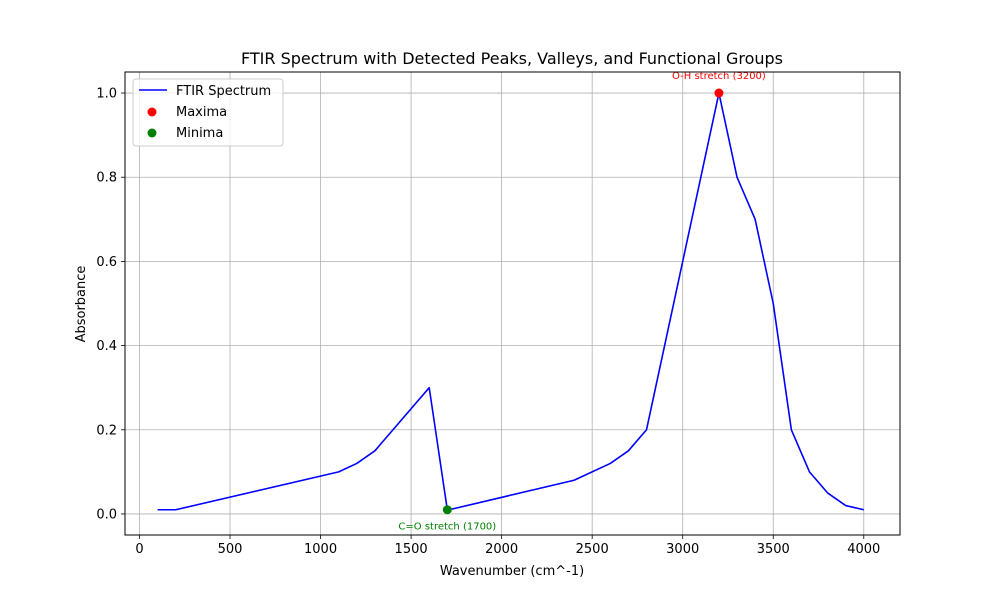  What do you see at coordinates (863, 549) in the screenshot?
I see `x-tick-label: 4000` at bounding box center [863, 549].